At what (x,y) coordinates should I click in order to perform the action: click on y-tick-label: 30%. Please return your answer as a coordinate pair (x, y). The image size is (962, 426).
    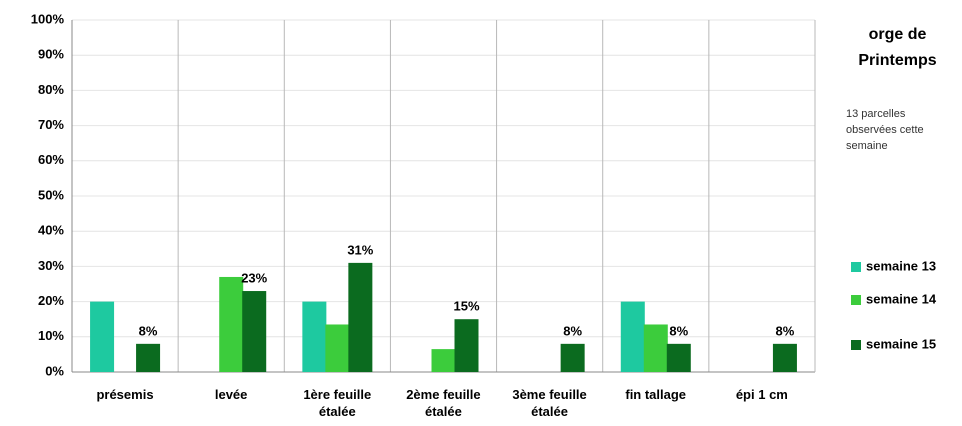
    Looking at the image, I should click on (51, 265).